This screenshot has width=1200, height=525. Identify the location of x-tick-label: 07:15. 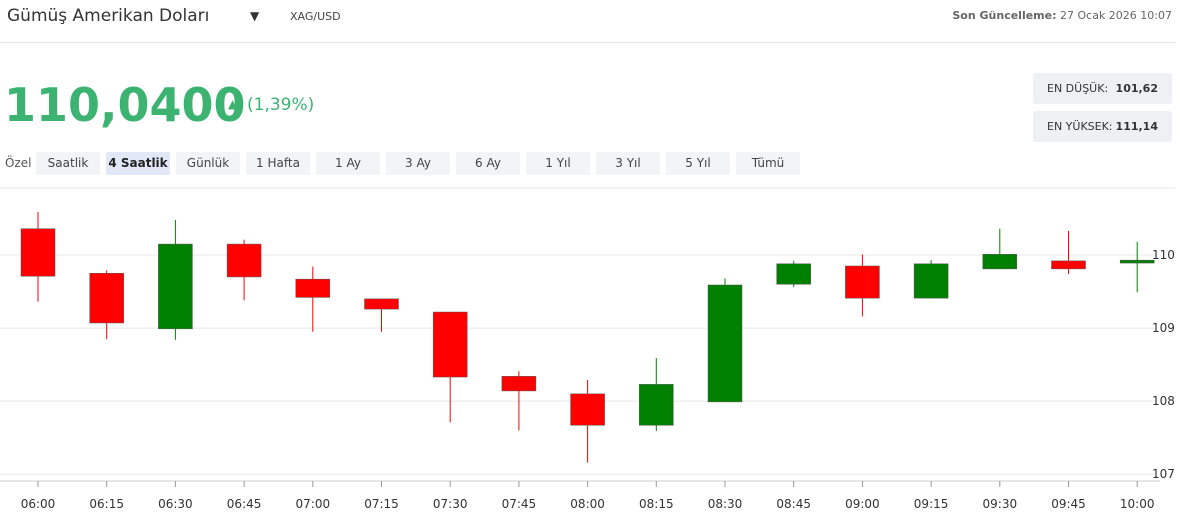
(381, 504).